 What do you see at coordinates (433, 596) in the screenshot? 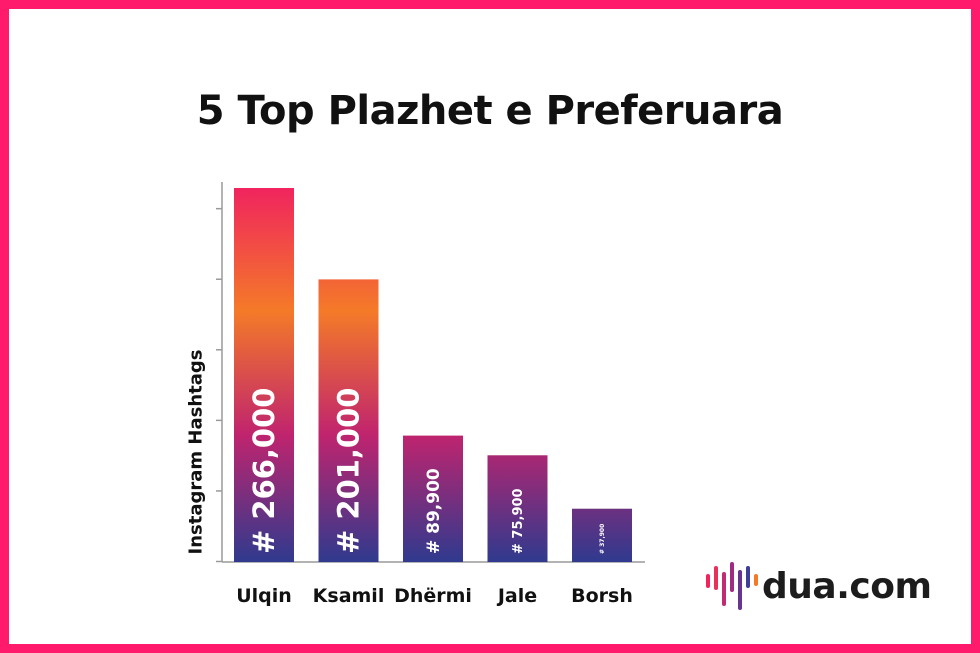
I see `x-tick-label: Dhërmi` at bounding box center [433, 596].